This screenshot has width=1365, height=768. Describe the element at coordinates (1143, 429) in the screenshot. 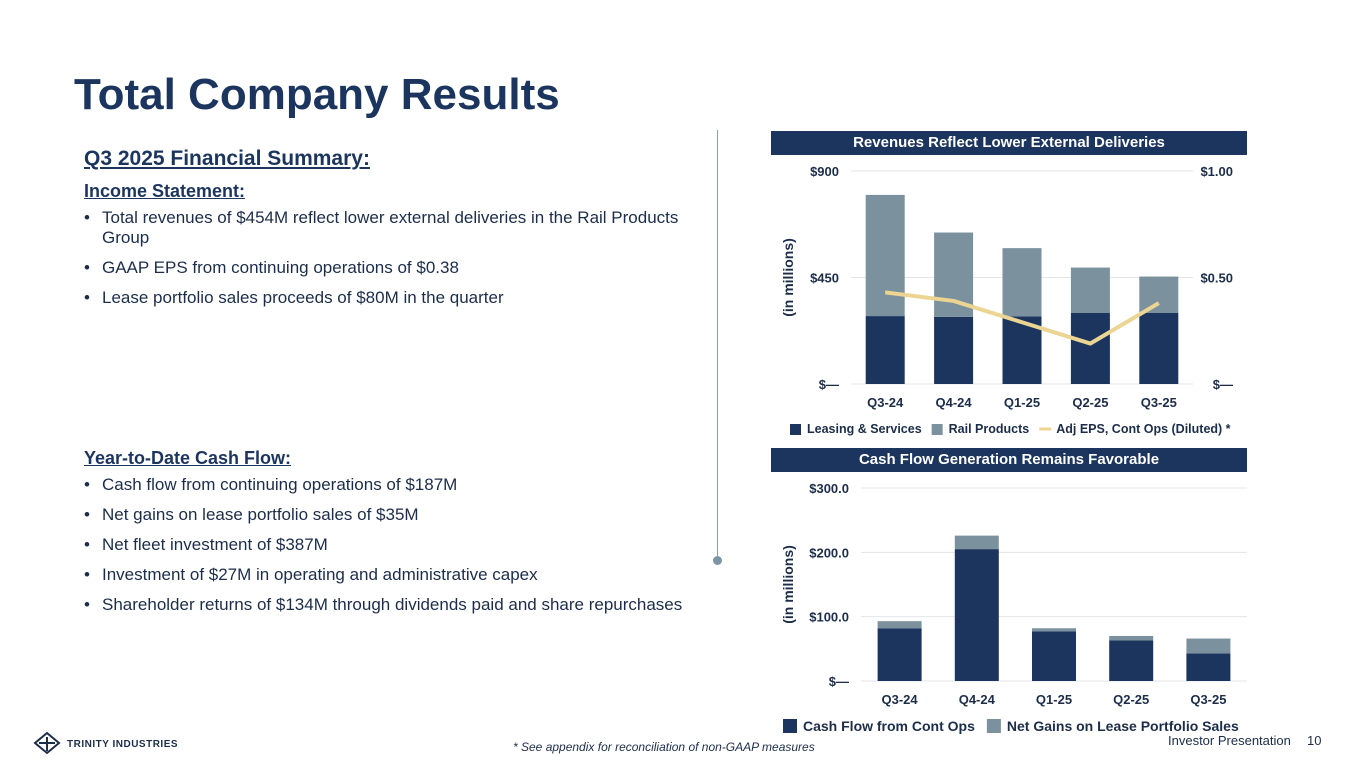

I see `legend-label: Adj EPS, Cont Ops (Diluted) *` at that location.